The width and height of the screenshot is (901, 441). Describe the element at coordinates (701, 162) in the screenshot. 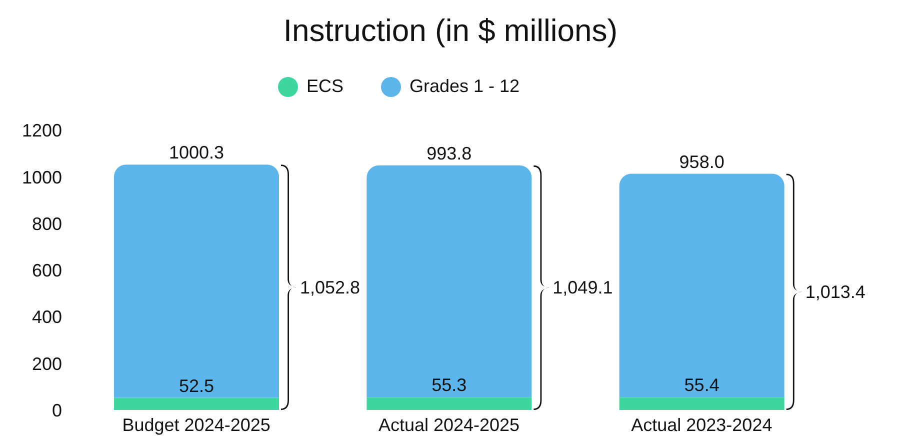

I see `data-label: 958.0` at that location.